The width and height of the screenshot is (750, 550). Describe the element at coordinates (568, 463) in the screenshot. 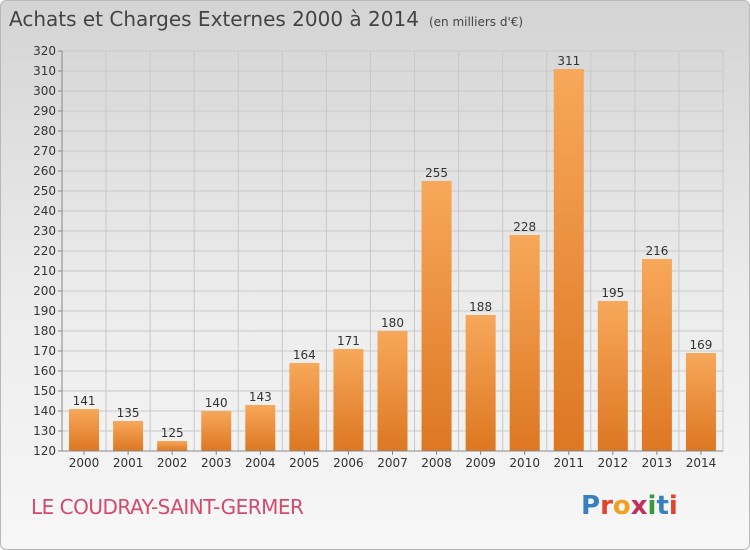

I see `x-tick-label: 2011` at that location.